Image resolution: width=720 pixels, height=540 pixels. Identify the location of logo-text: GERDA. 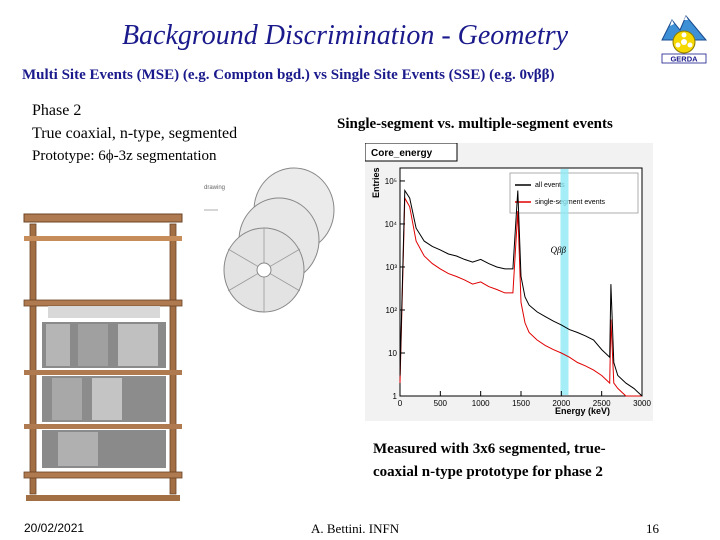
(684, 59).